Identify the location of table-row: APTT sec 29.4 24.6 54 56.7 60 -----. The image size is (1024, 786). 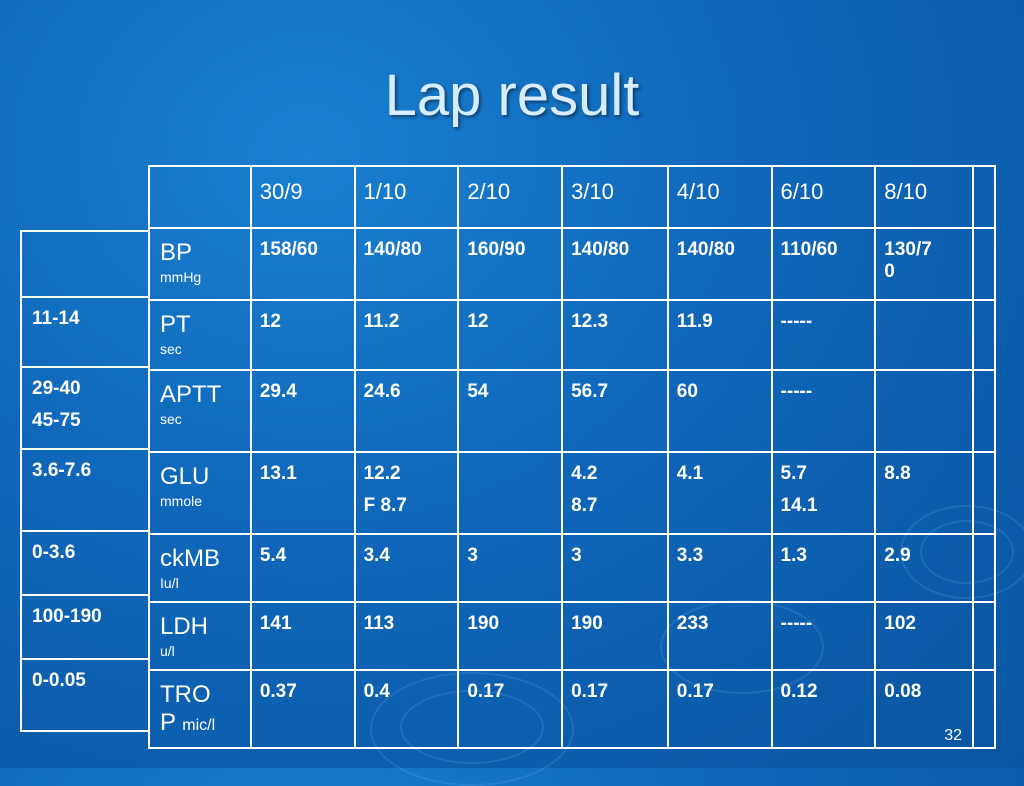
(572, 411).